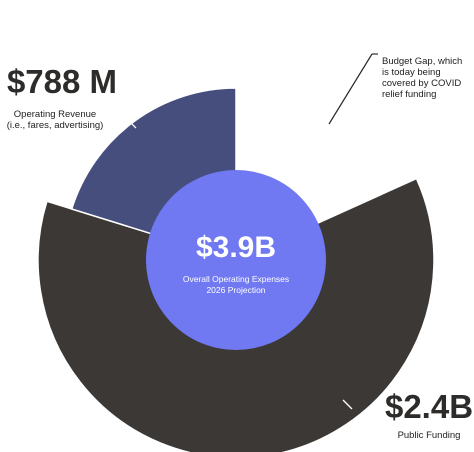 Image resolution: width=474 pixels, height=452 pixels. What do you see at coordinates (411, 72) in the screenshot?
I see `budget-gap-caption-line2: is today being` at bounding box center [411, 72].